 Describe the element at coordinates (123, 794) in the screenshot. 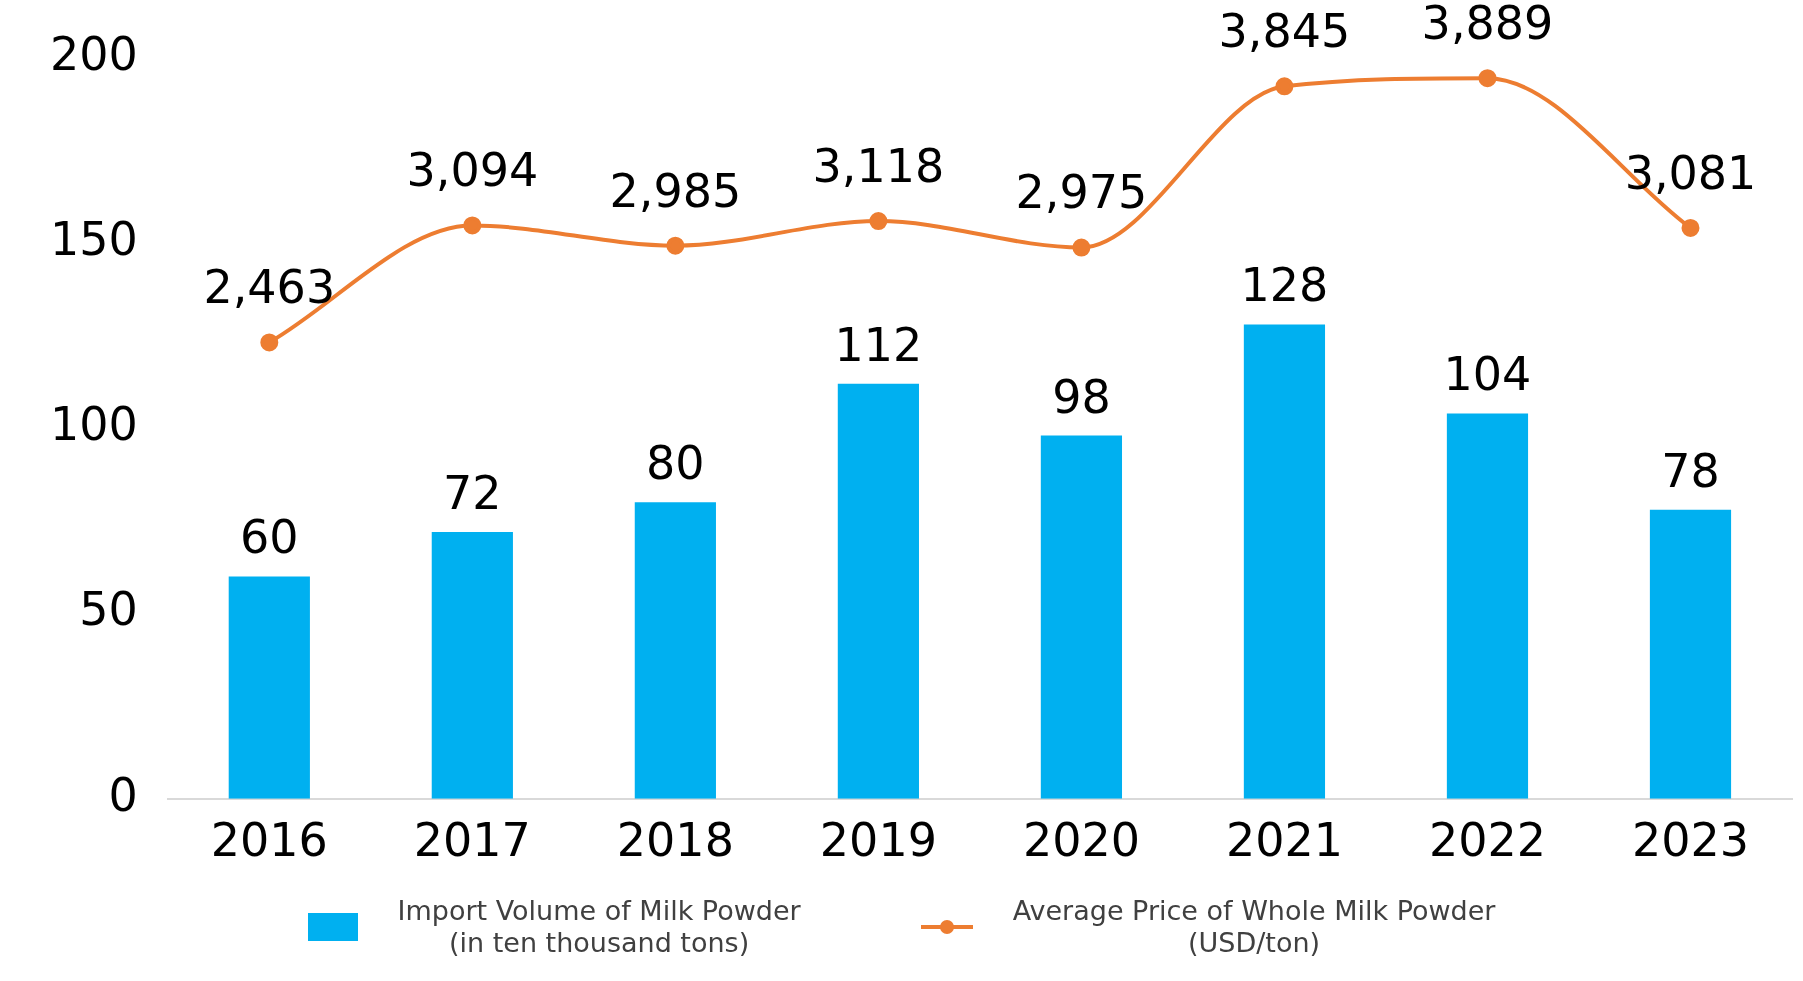

I see `y-tick-label: 0` at that location.